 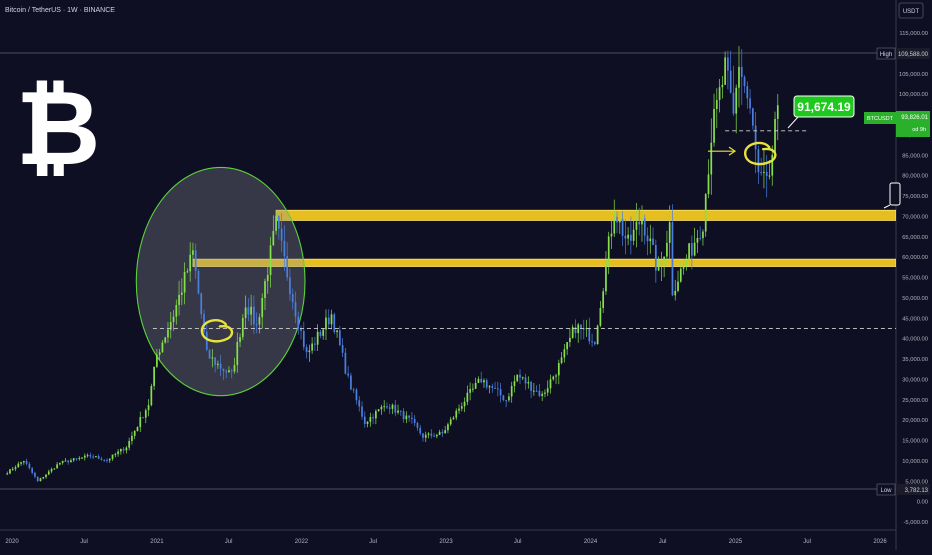 What do you see at coordinates (915, 360) in the screenshot?
I see `price-tick-label: 35,000.00` at bounding box center [915, 360].